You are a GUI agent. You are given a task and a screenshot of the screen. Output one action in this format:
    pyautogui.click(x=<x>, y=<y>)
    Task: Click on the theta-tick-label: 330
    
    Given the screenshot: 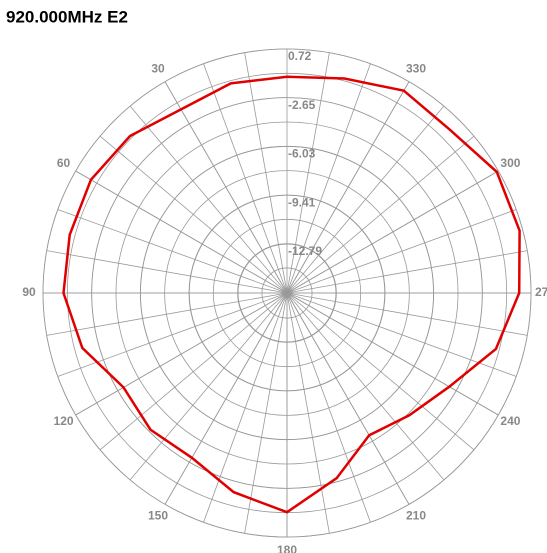 What is the action you would take?
    pyautogui.click(x=416, y=69)
    